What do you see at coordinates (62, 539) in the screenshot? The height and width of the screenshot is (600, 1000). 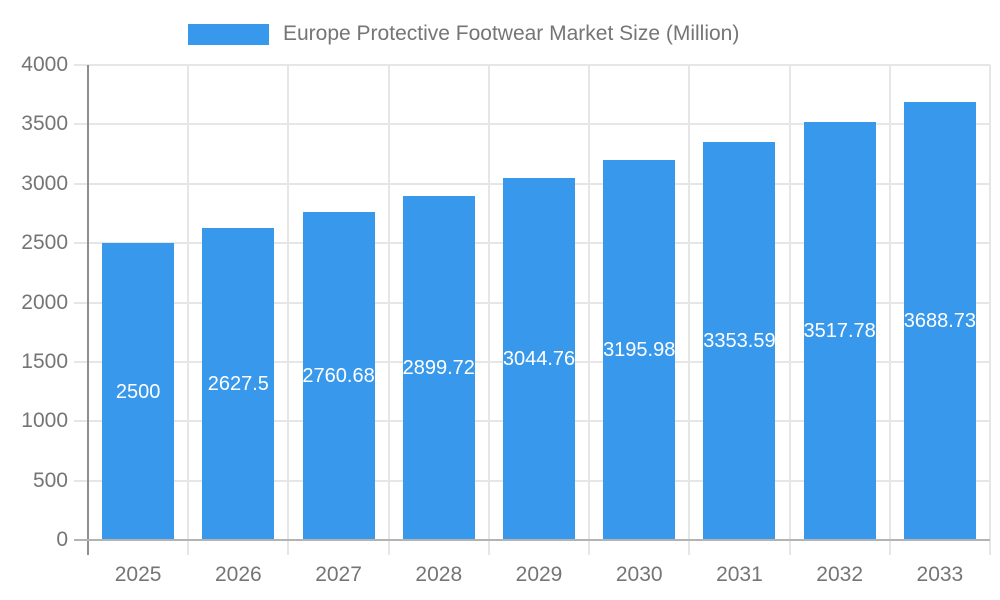 I see `y-axis-tick-label: 0` at bounding box center [62, 539].